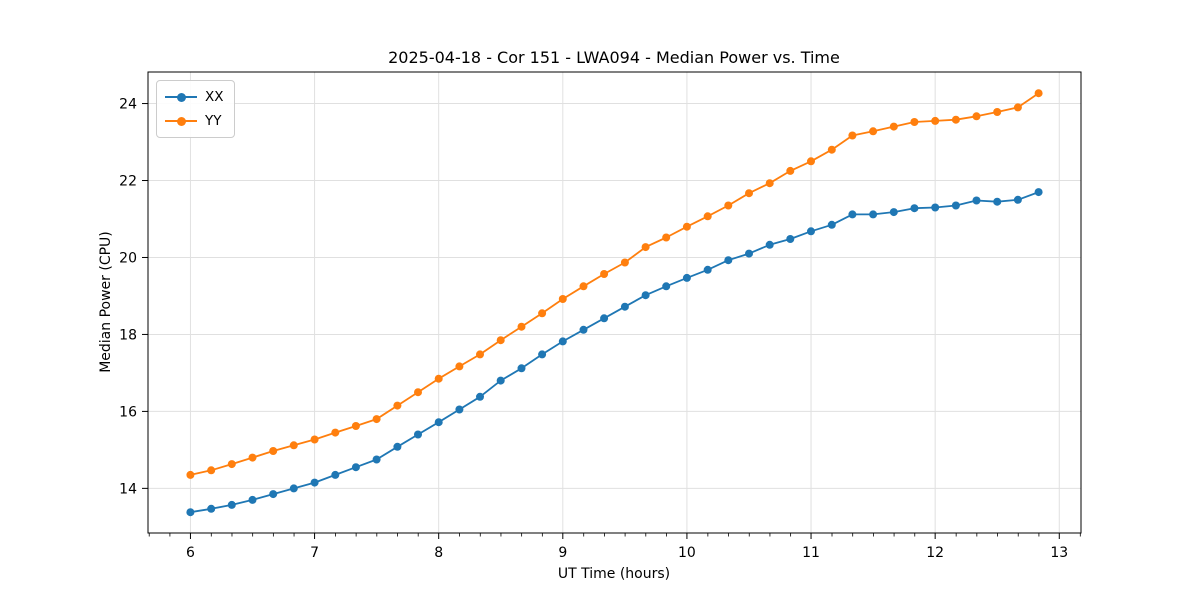 The height and width of the screenshot is (600, 1200). What do you see at coordinates (314, 553) in the screenshot?
I see `x-tick-label: 7` at bounding box center [314, 553].